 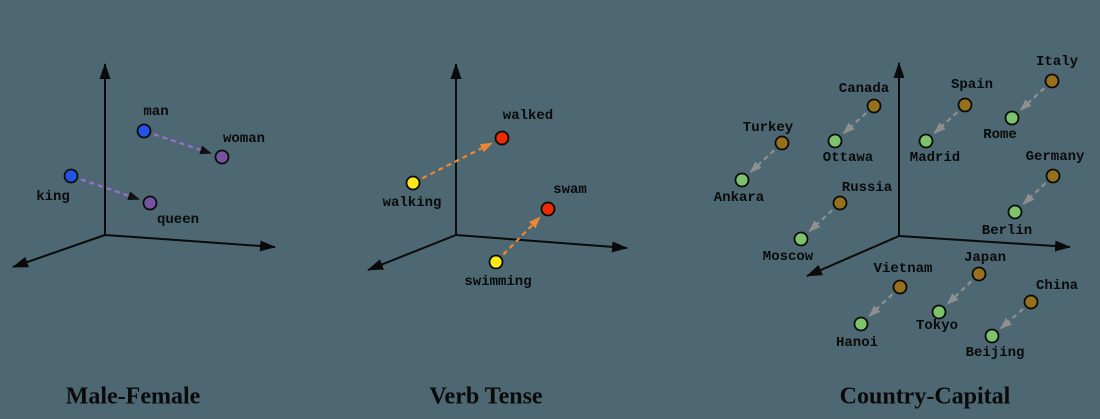 I want to click on point-queen, so click(x=150, y=203).